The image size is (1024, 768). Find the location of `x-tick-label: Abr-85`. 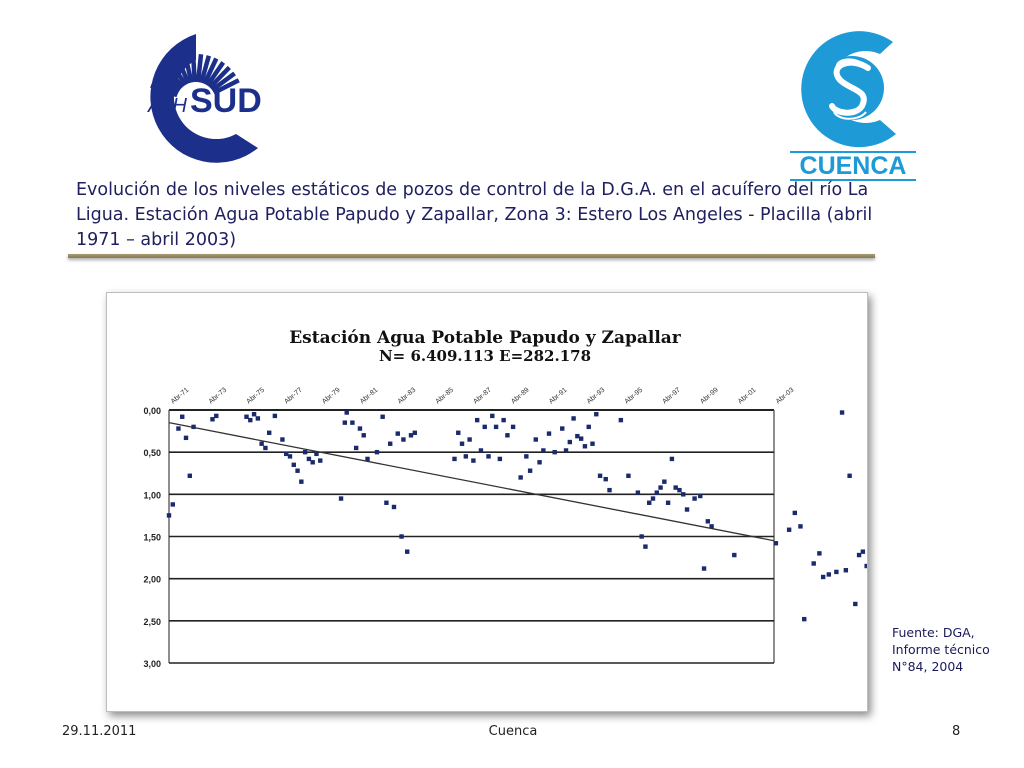

x-tick-label: Abr-85 is located at coordinates (444, 396).